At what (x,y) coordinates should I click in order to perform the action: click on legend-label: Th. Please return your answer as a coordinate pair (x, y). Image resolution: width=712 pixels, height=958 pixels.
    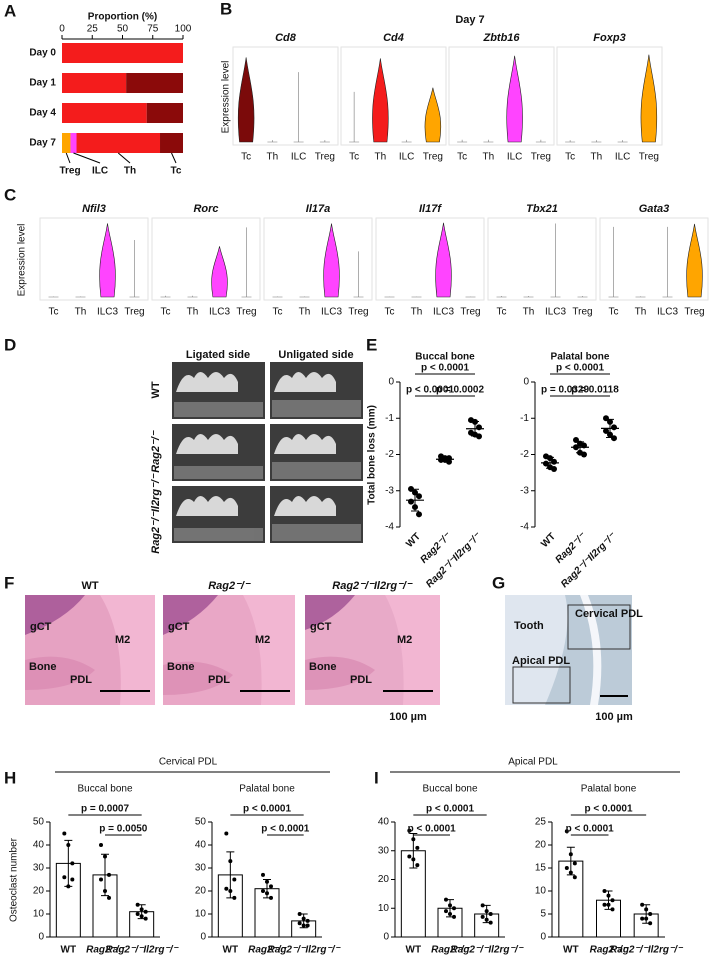
    Looking at the image, I should click on (130, 171).